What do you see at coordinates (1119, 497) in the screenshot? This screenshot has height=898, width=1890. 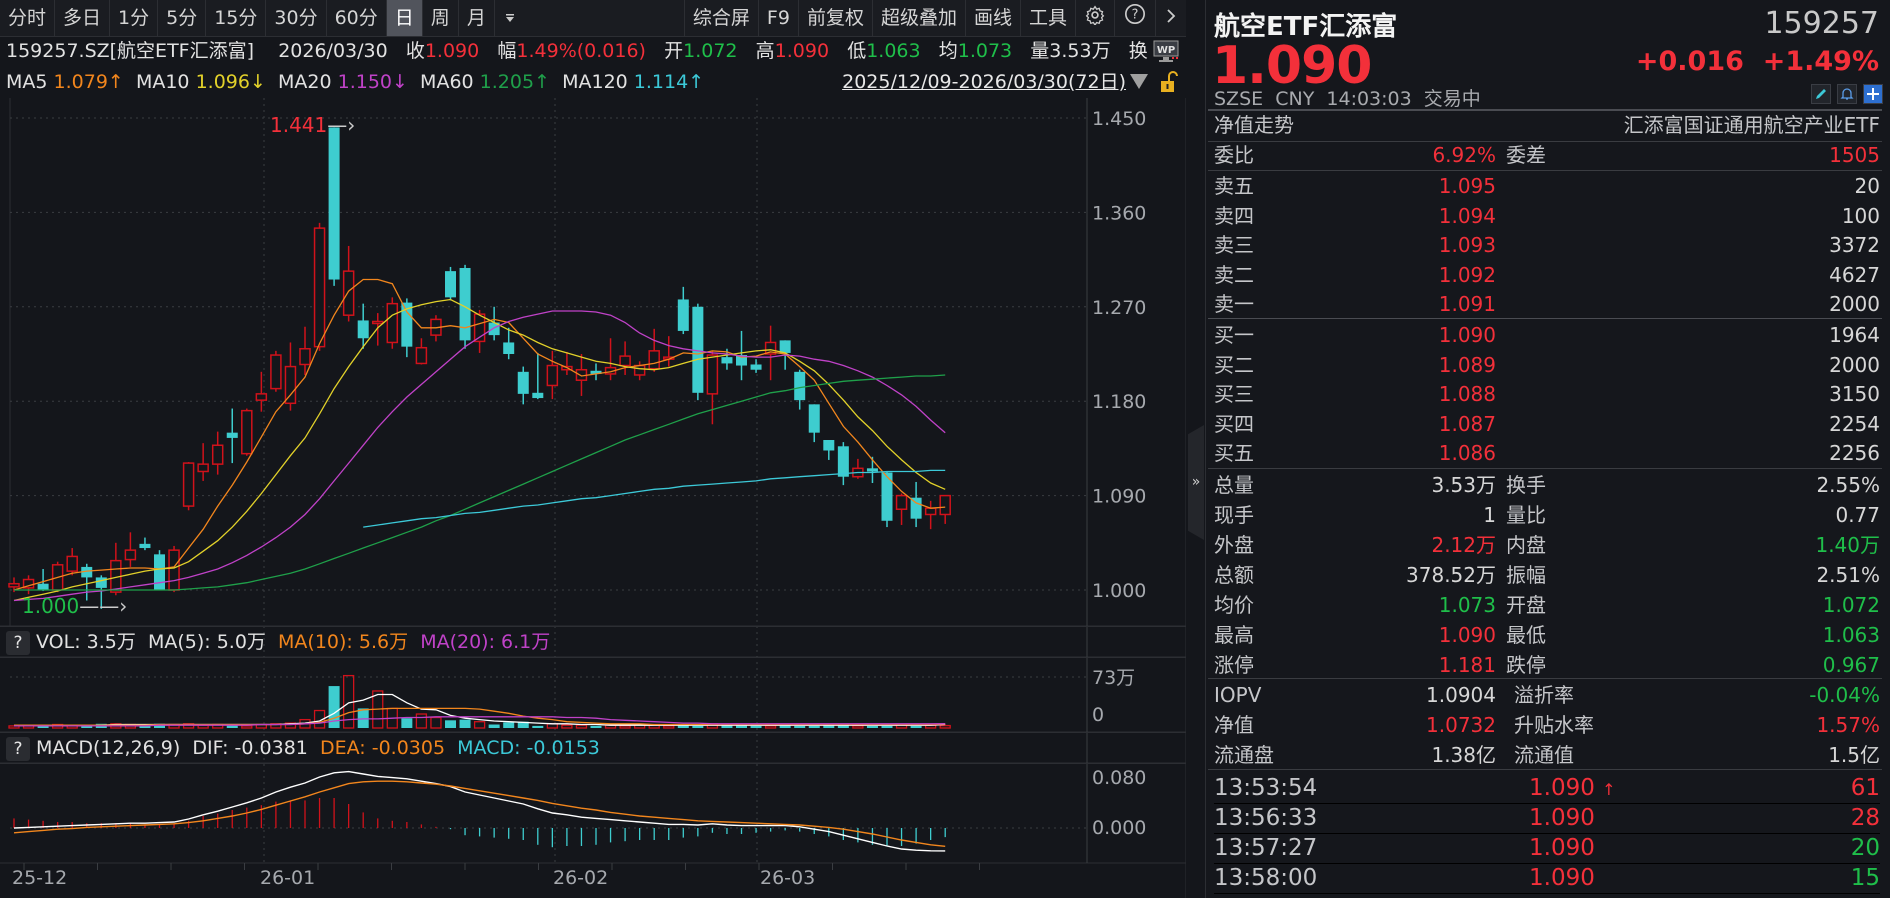 I see `svg-text: 1.090` at bounding box center [1119, 497].